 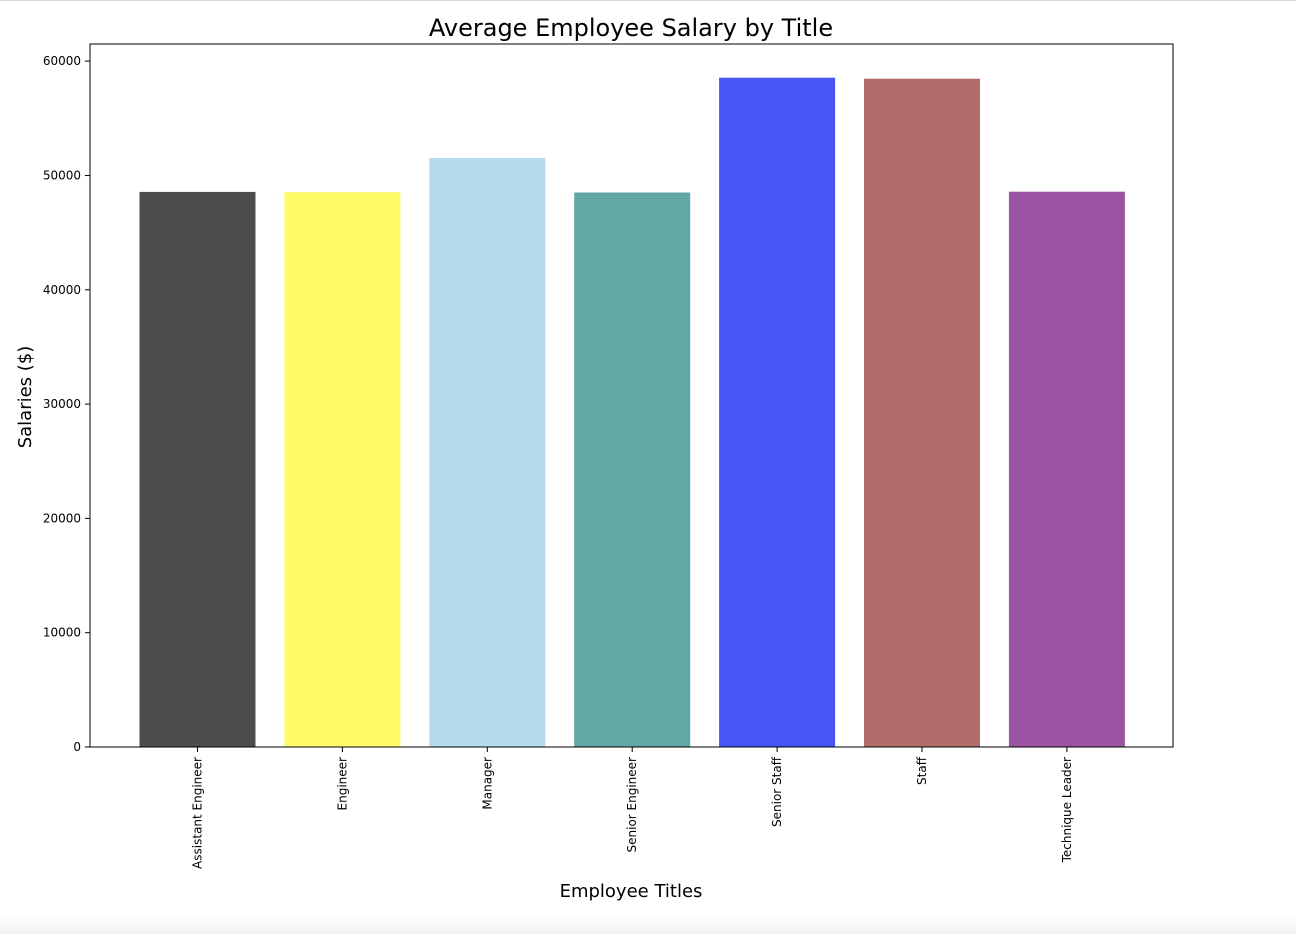 What do you see at coordinates (77, 747) in the screenshot?
I see `y-tick-label: 0` at bounding box center [77, 747].